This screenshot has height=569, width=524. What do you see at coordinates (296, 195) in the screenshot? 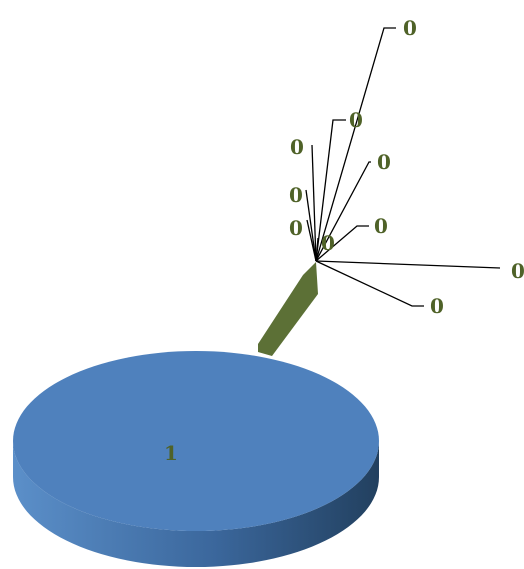
I see `data-label-5: 0` at bounding box center [296, 195].